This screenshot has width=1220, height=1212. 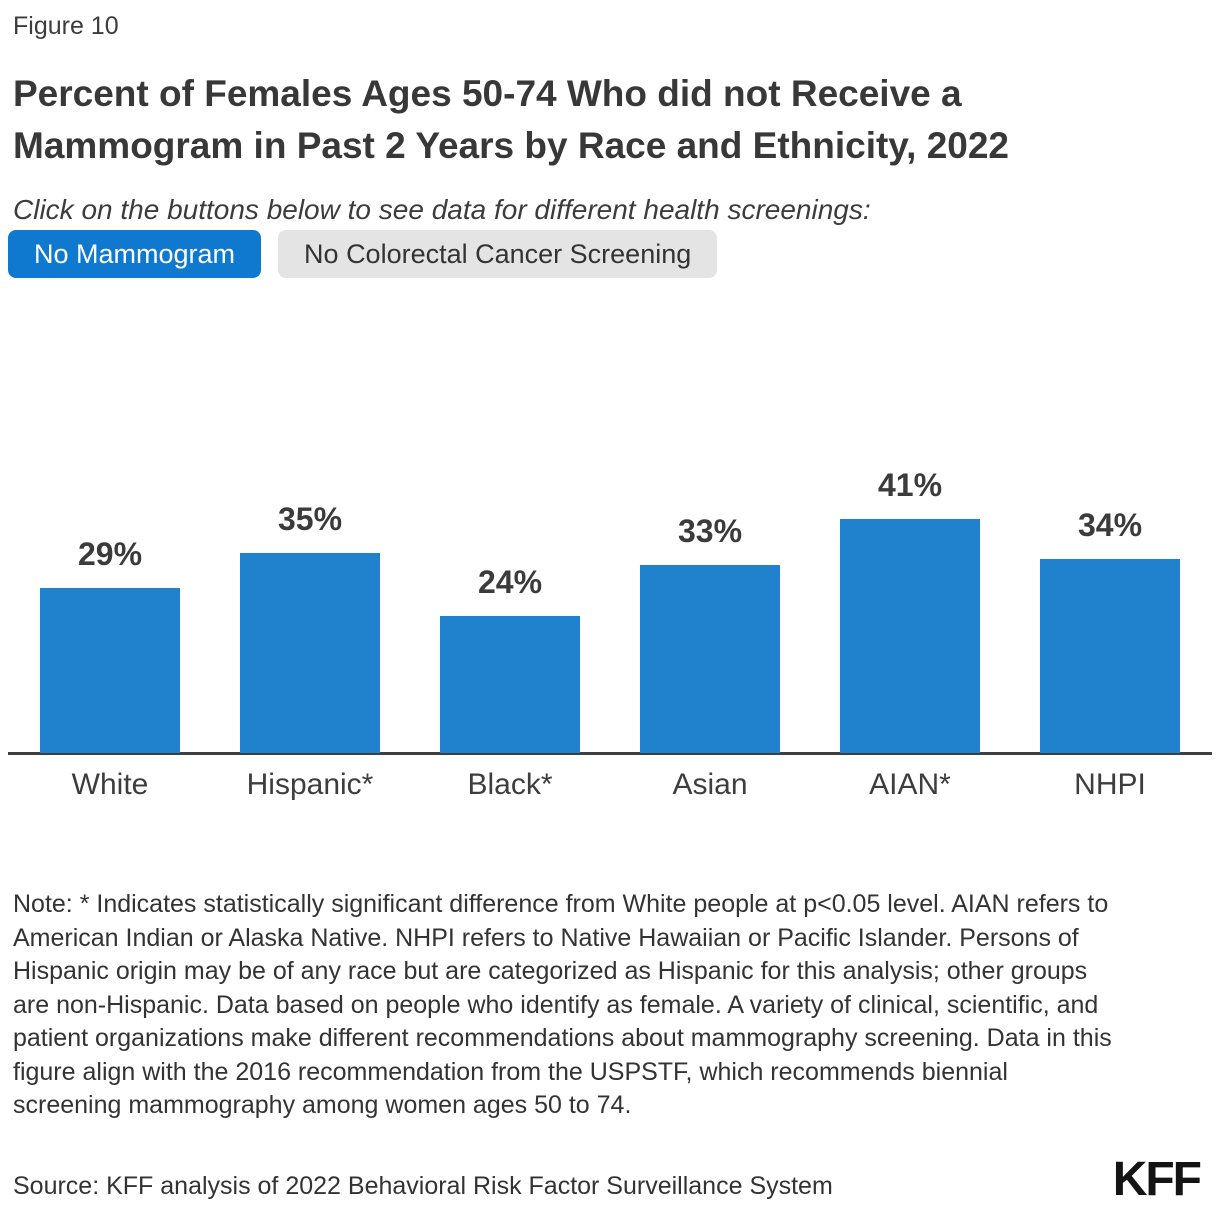 What do you see at coordinates (710, 784) in the screenshot?
I see `category-label-asian: Asian` at bounding box center [710, 784].